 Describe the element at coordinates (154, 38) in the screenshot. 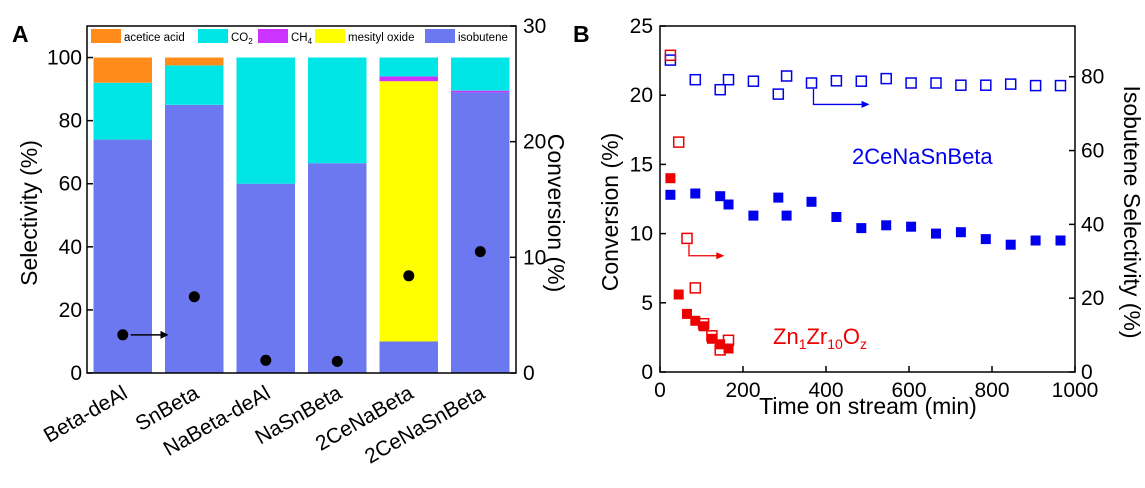

I see `legend-label-acetic-acid: acetice acid` at that location.